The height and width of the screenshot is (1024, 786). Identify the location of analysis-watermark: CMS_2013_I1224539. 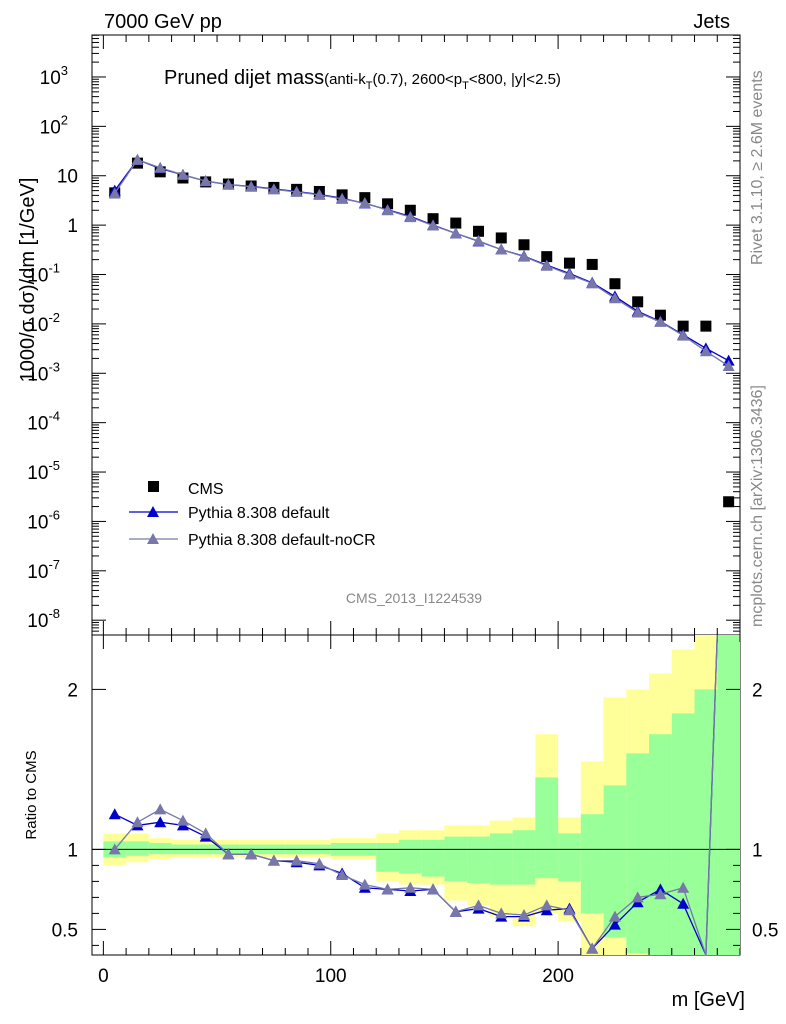
(414, 598).